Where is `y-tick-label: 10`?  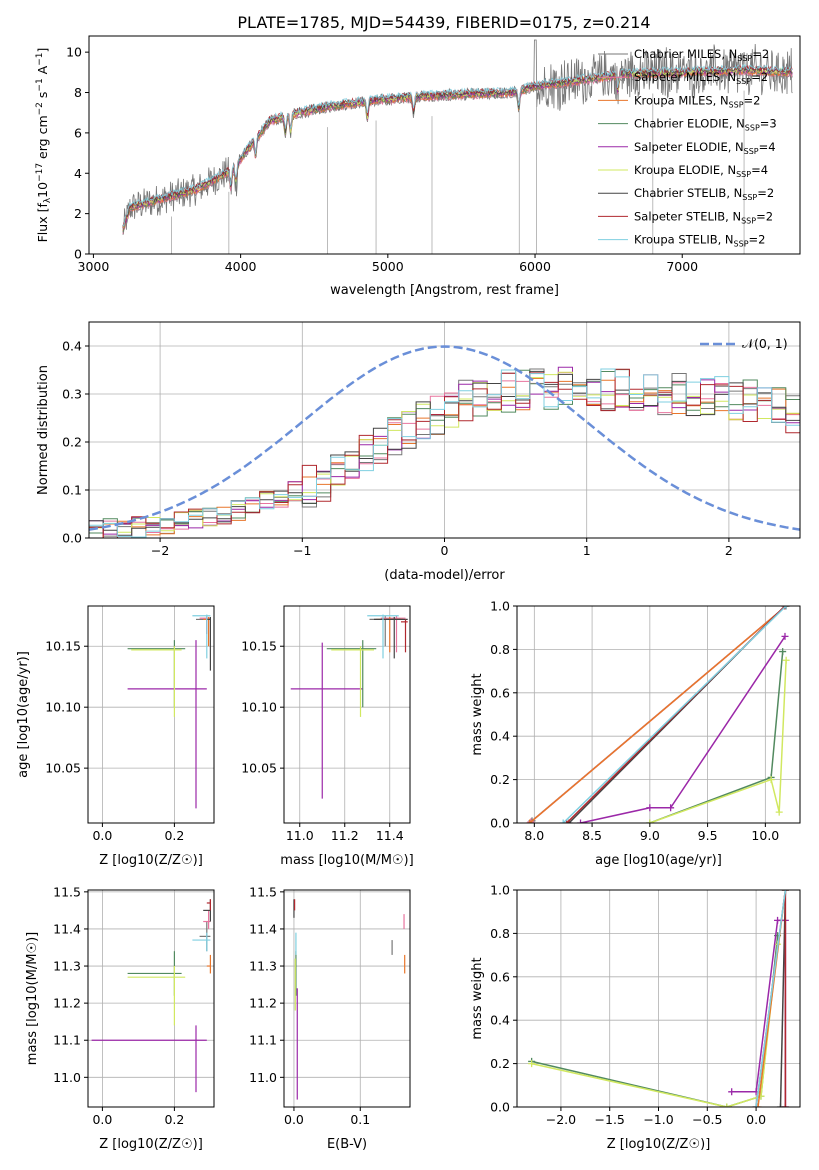 y-tick-label: 10 is located at coordinates (74, 52).